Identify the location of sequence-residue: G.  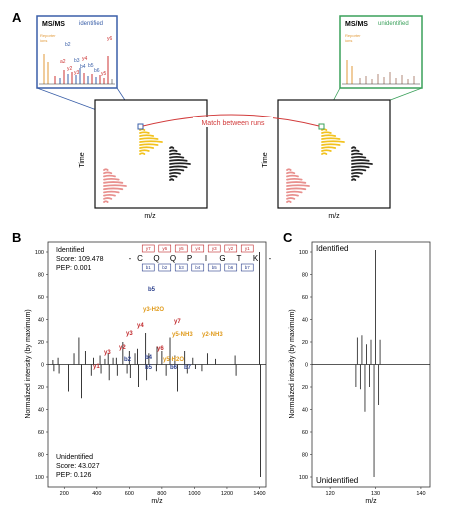
(222, 258).